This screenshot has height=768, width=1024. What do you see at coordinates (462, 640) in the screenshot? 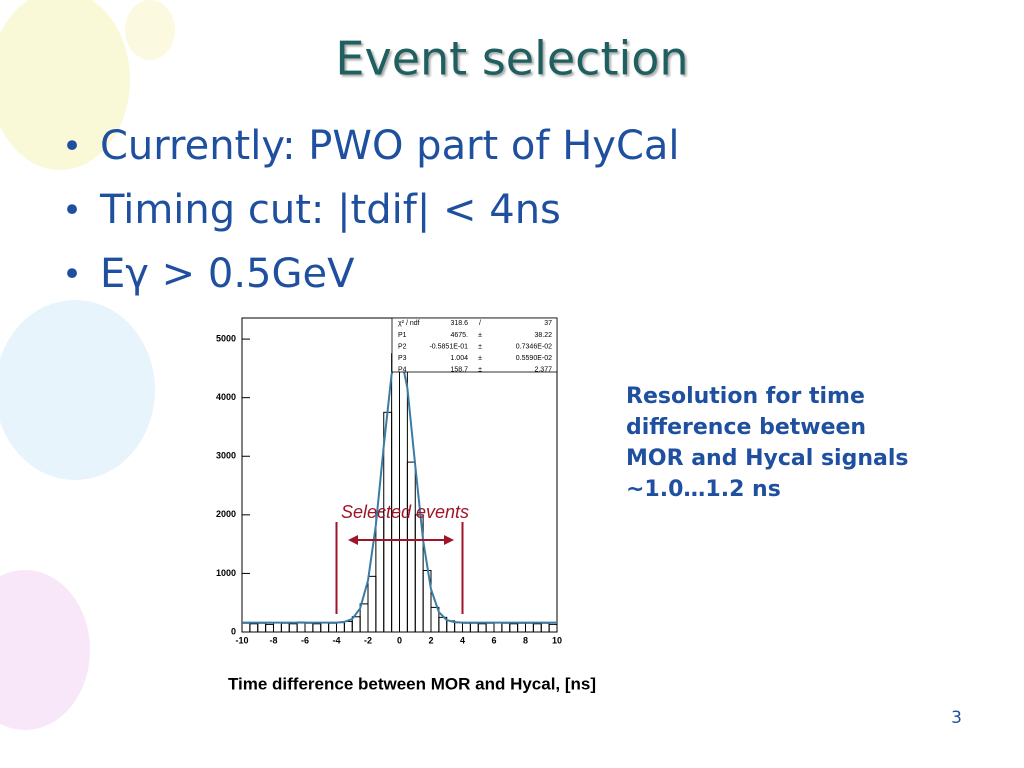
I see `x-tick-label: 4` at bounding box center [462, 640].